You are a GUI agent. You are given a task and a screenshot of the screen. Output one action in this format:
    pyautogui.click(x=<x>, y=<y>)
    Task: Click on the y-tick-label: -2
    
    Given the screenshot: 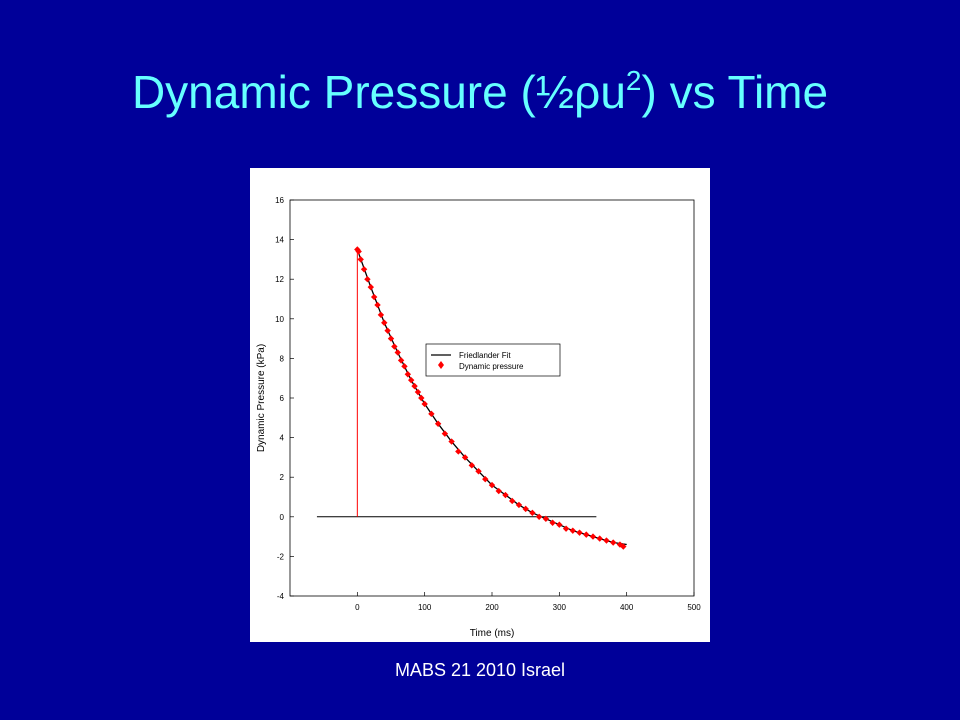 What is the action you would take?
    pyautogui.click(x=281, y=556)
    